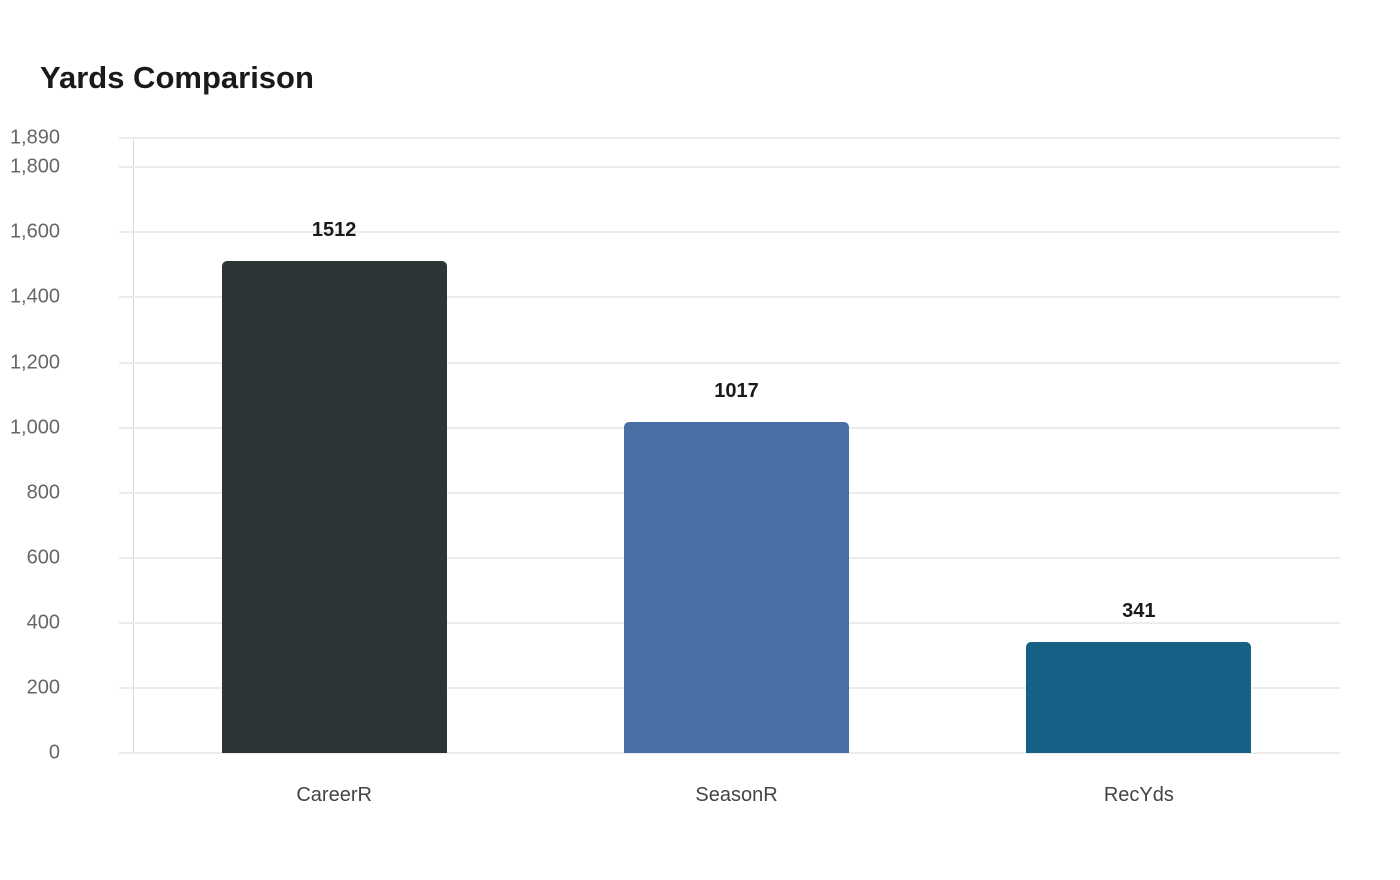  Describe the element at coordinates (334, 507) in the screenshot. I see `bar-careerr` at that location.